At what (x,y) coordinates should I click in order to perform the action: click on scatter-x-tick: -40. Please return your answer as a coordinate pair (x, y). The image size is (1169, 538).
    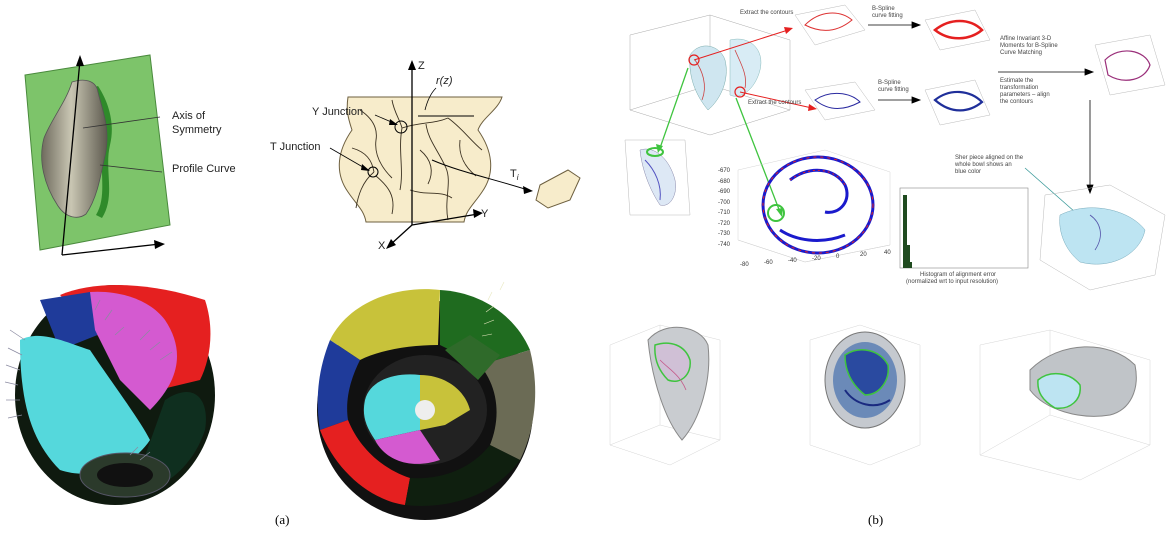
    Looking at the image, I should click on (792, 261).